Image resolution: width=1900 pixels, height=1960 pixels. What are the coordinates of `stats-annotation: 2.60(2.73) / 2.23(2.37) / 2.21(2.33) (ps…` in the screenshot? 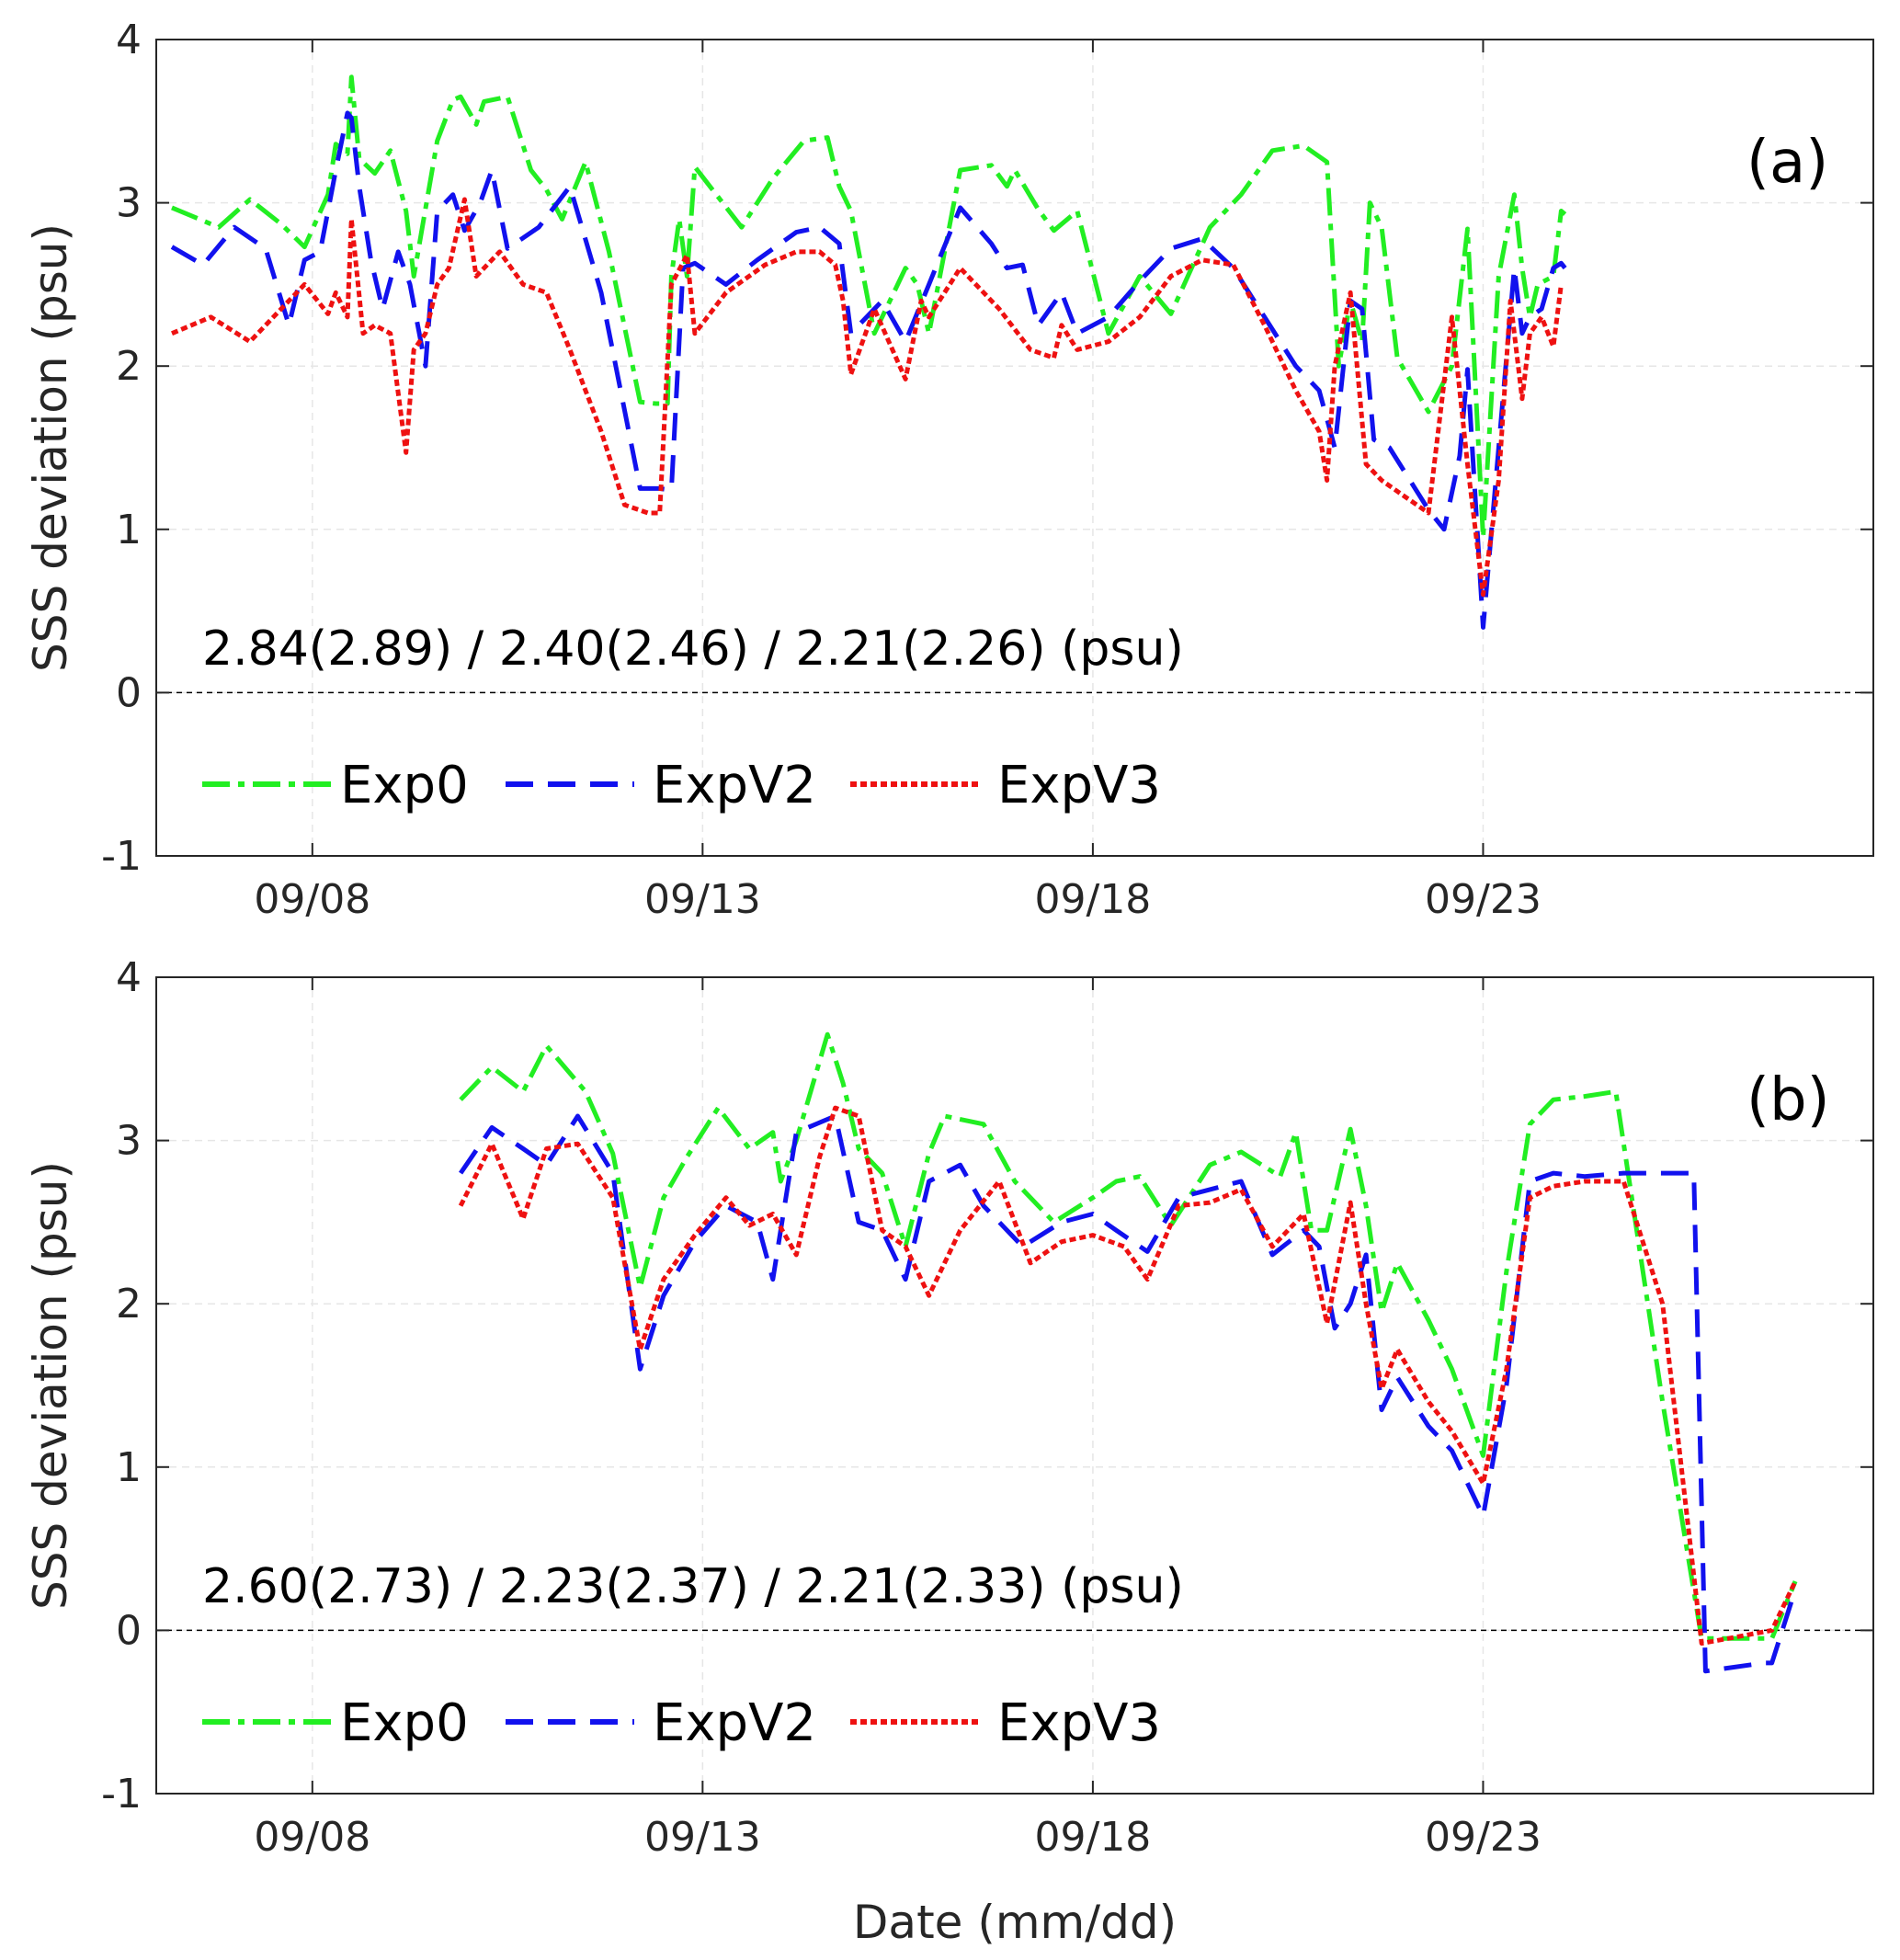 It's located at (693, 1586).